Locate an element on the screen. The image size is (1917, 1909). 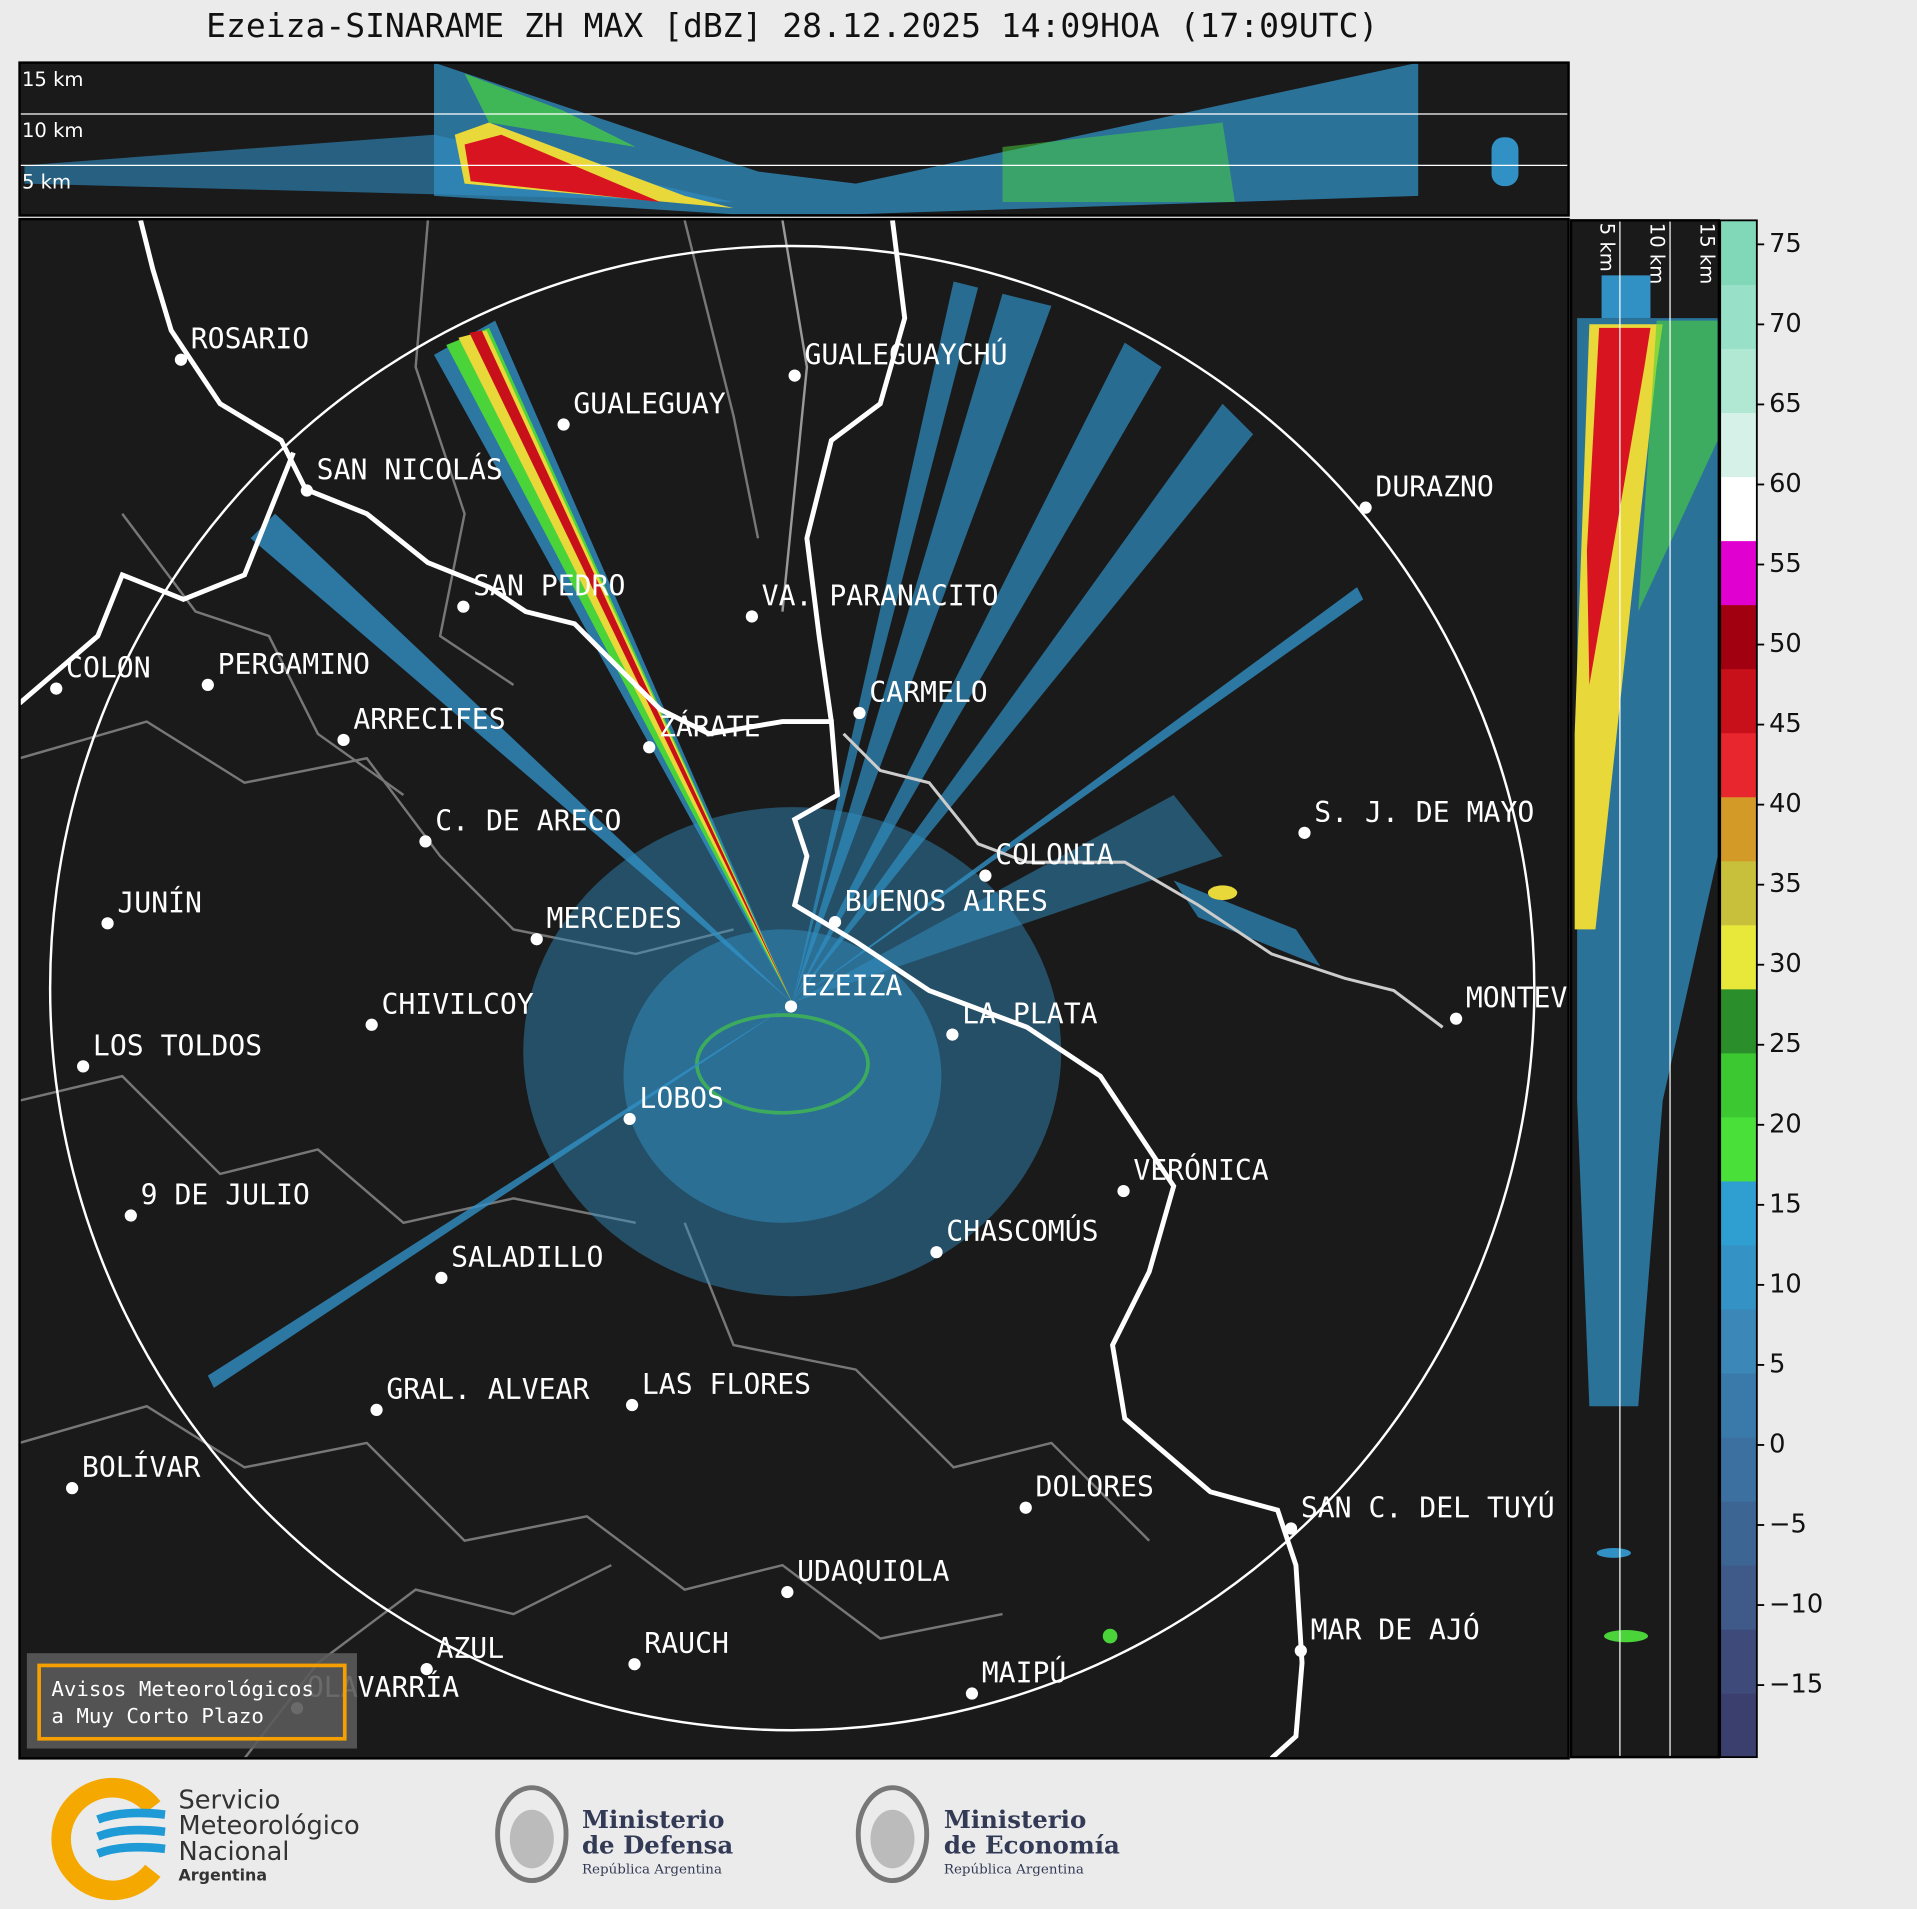
city-label: COLONIA is located at coordinates (1054, 855).